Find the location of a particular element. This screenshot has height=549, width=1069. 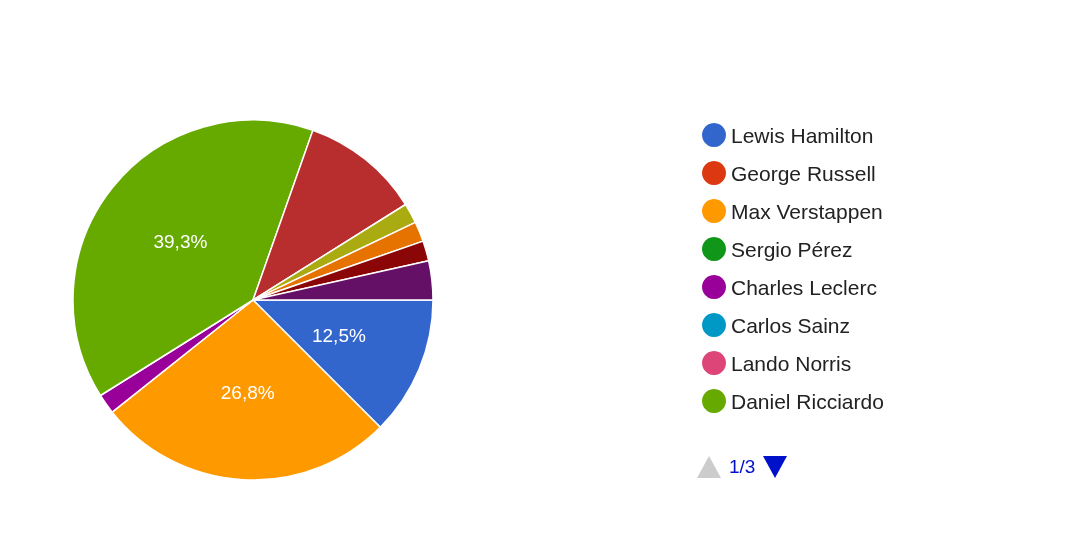

legend-label: George Russell is located at coordinates (803, 173).